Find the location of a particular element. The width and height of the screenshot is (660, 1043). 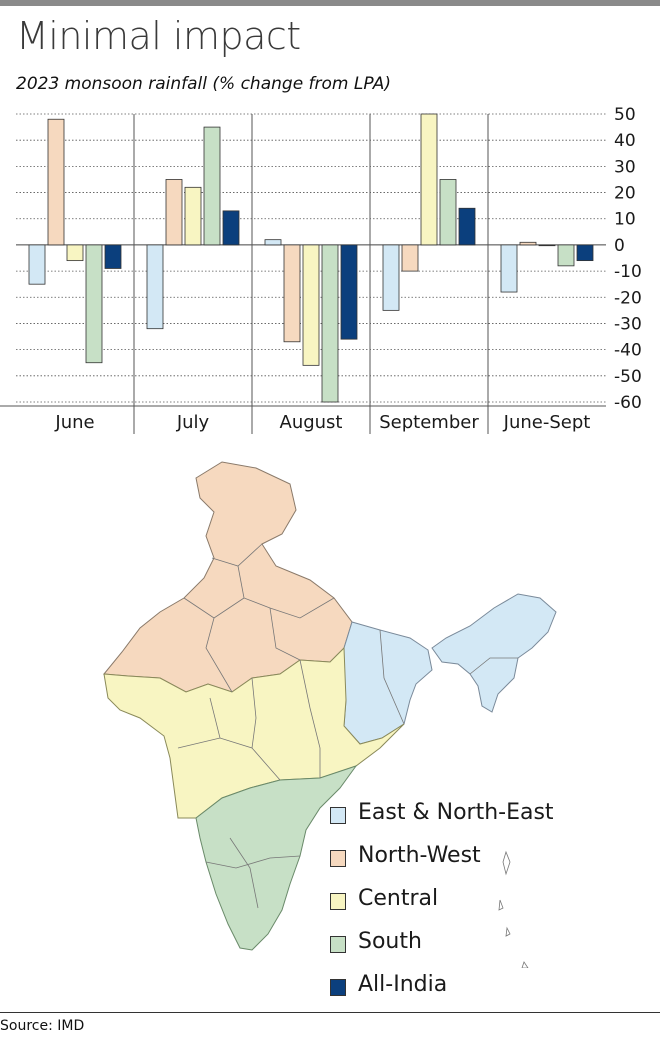

y-tick-label: -10 is located at coordinates (628, 272).